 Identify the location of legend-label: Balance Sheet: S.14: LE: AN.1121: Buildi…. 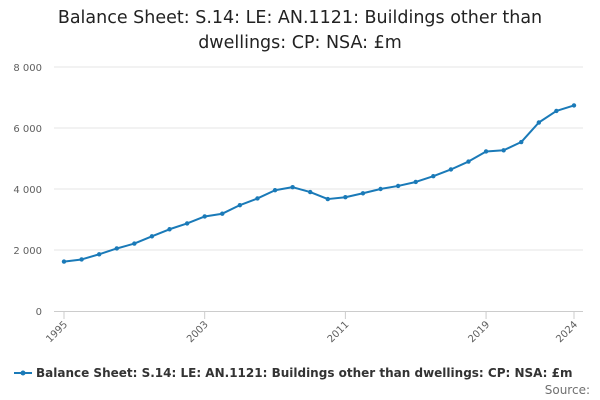
(304, 373).